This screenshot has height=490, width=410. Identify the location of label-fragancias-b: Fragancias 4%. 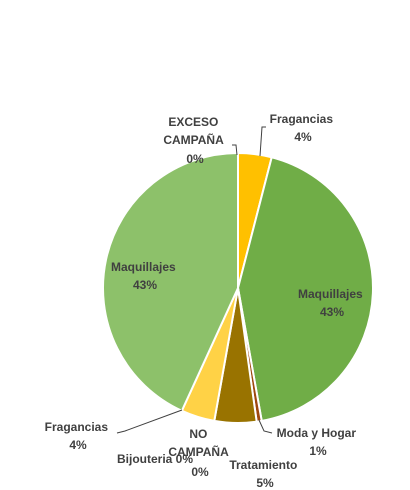
(78, 436).